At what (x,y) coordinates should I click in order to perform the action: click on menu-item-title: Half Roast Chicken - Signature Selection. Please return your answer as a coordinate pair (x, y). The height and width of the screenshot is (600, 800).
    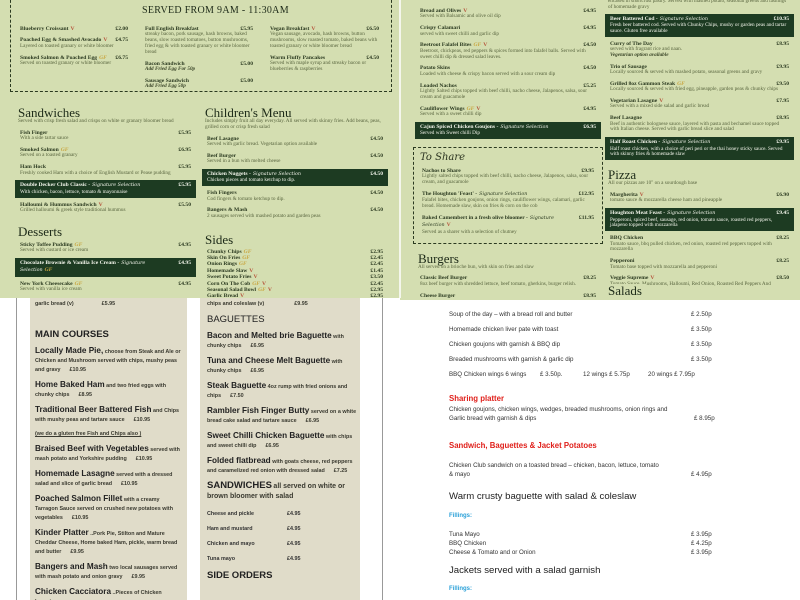
    Looking at the image, I should click on (660, 142).